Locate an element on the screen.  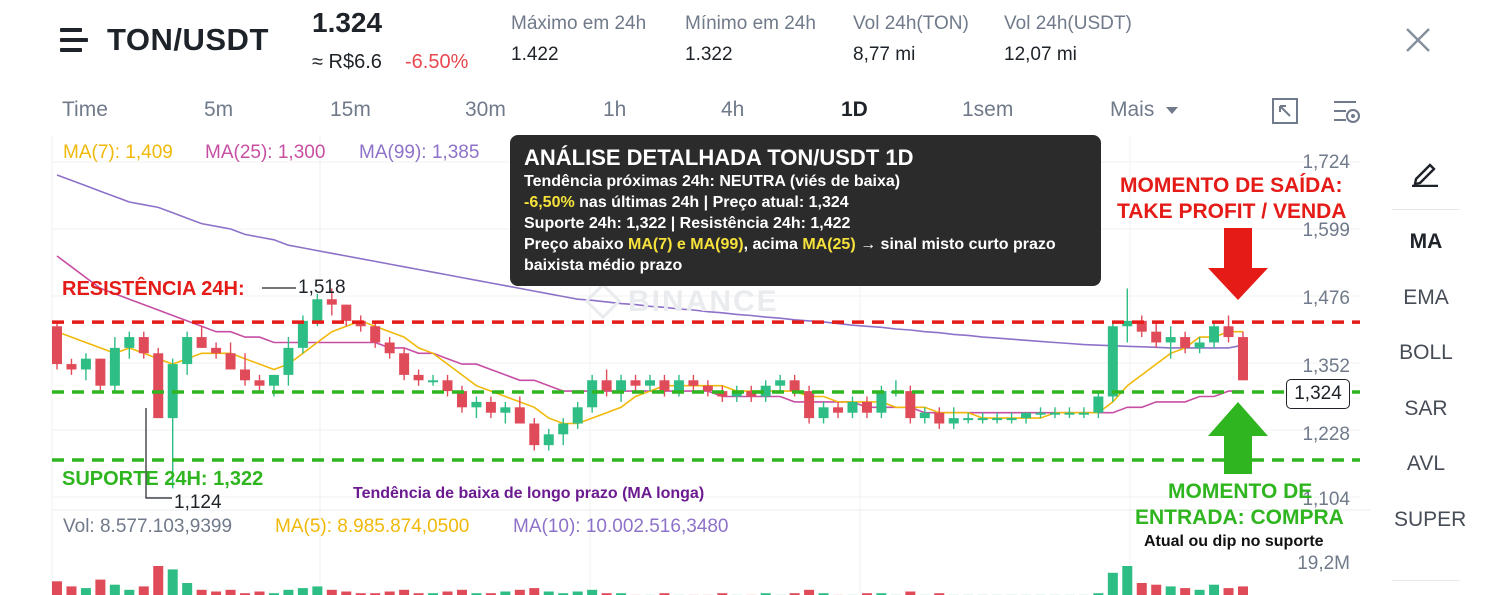
y-tick-2: 1,599 is located at coordinates (1326, 230).